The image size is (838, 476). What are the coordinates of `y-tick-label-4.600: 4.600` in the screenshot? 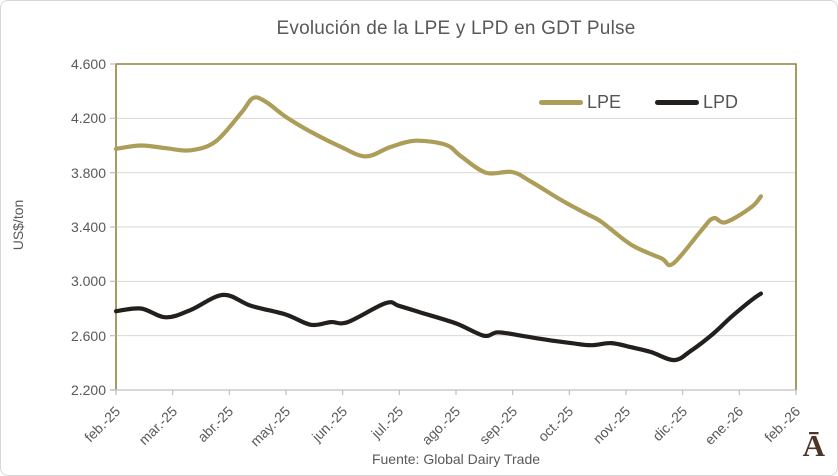 It's located at (88, 64).